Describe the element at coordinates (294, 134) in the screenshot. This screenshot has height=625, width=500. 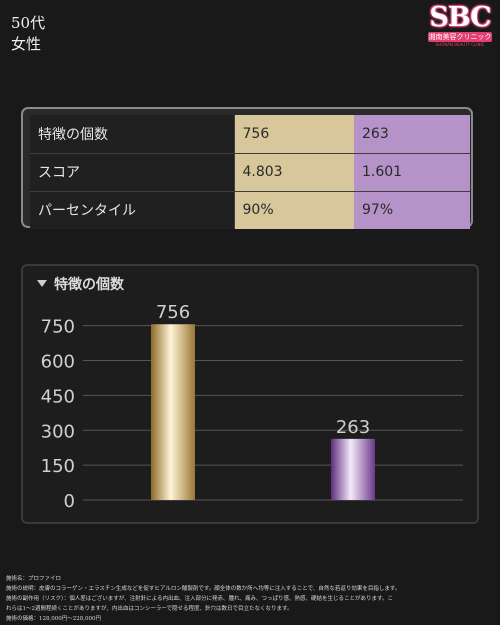
I see `value-a: 756` at that location.